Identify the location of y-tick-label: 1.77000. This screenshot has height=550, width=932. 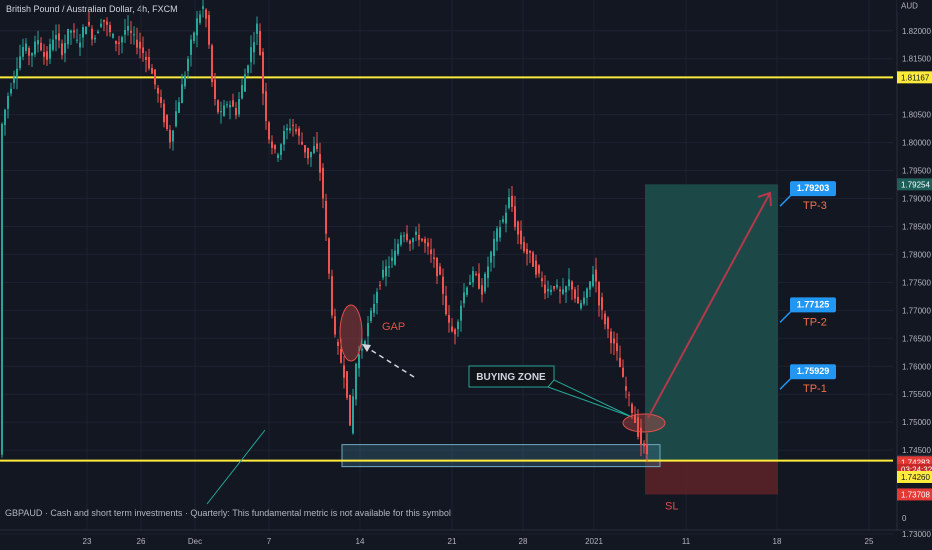
(916, 310).